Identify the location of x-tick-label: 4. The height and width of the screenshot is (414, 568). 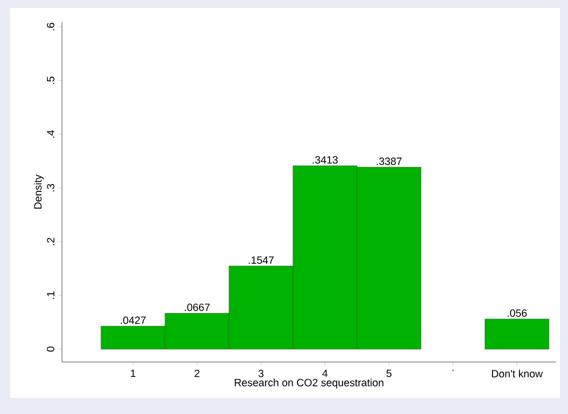
(325, 373).